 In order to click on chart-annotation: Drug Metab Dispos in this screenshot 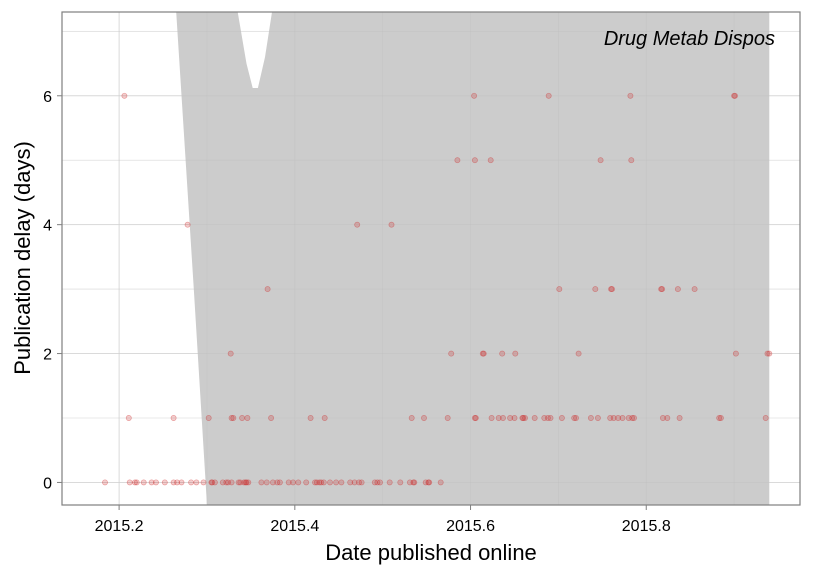, I will do `click(689, 39)`.